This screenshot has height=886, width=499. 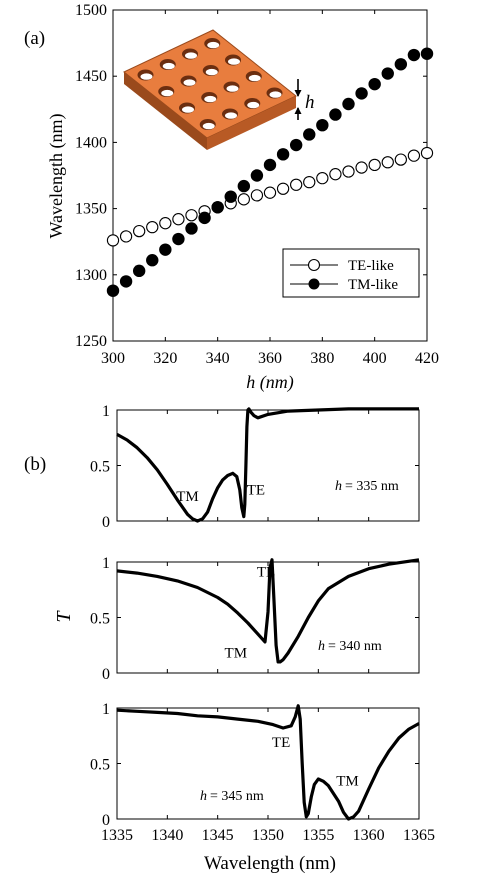 I want to click on arrow-head-down, so click(x=298, y=93).